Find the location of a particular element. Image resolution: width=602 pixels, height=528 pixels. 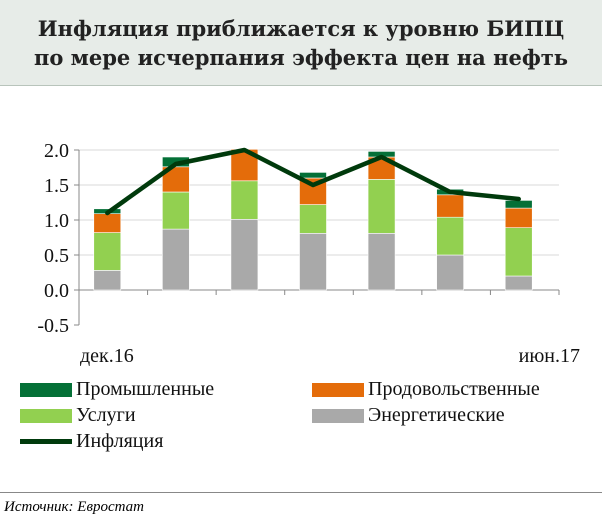

legend-services: Услуги is located at coordinates (78, 415).